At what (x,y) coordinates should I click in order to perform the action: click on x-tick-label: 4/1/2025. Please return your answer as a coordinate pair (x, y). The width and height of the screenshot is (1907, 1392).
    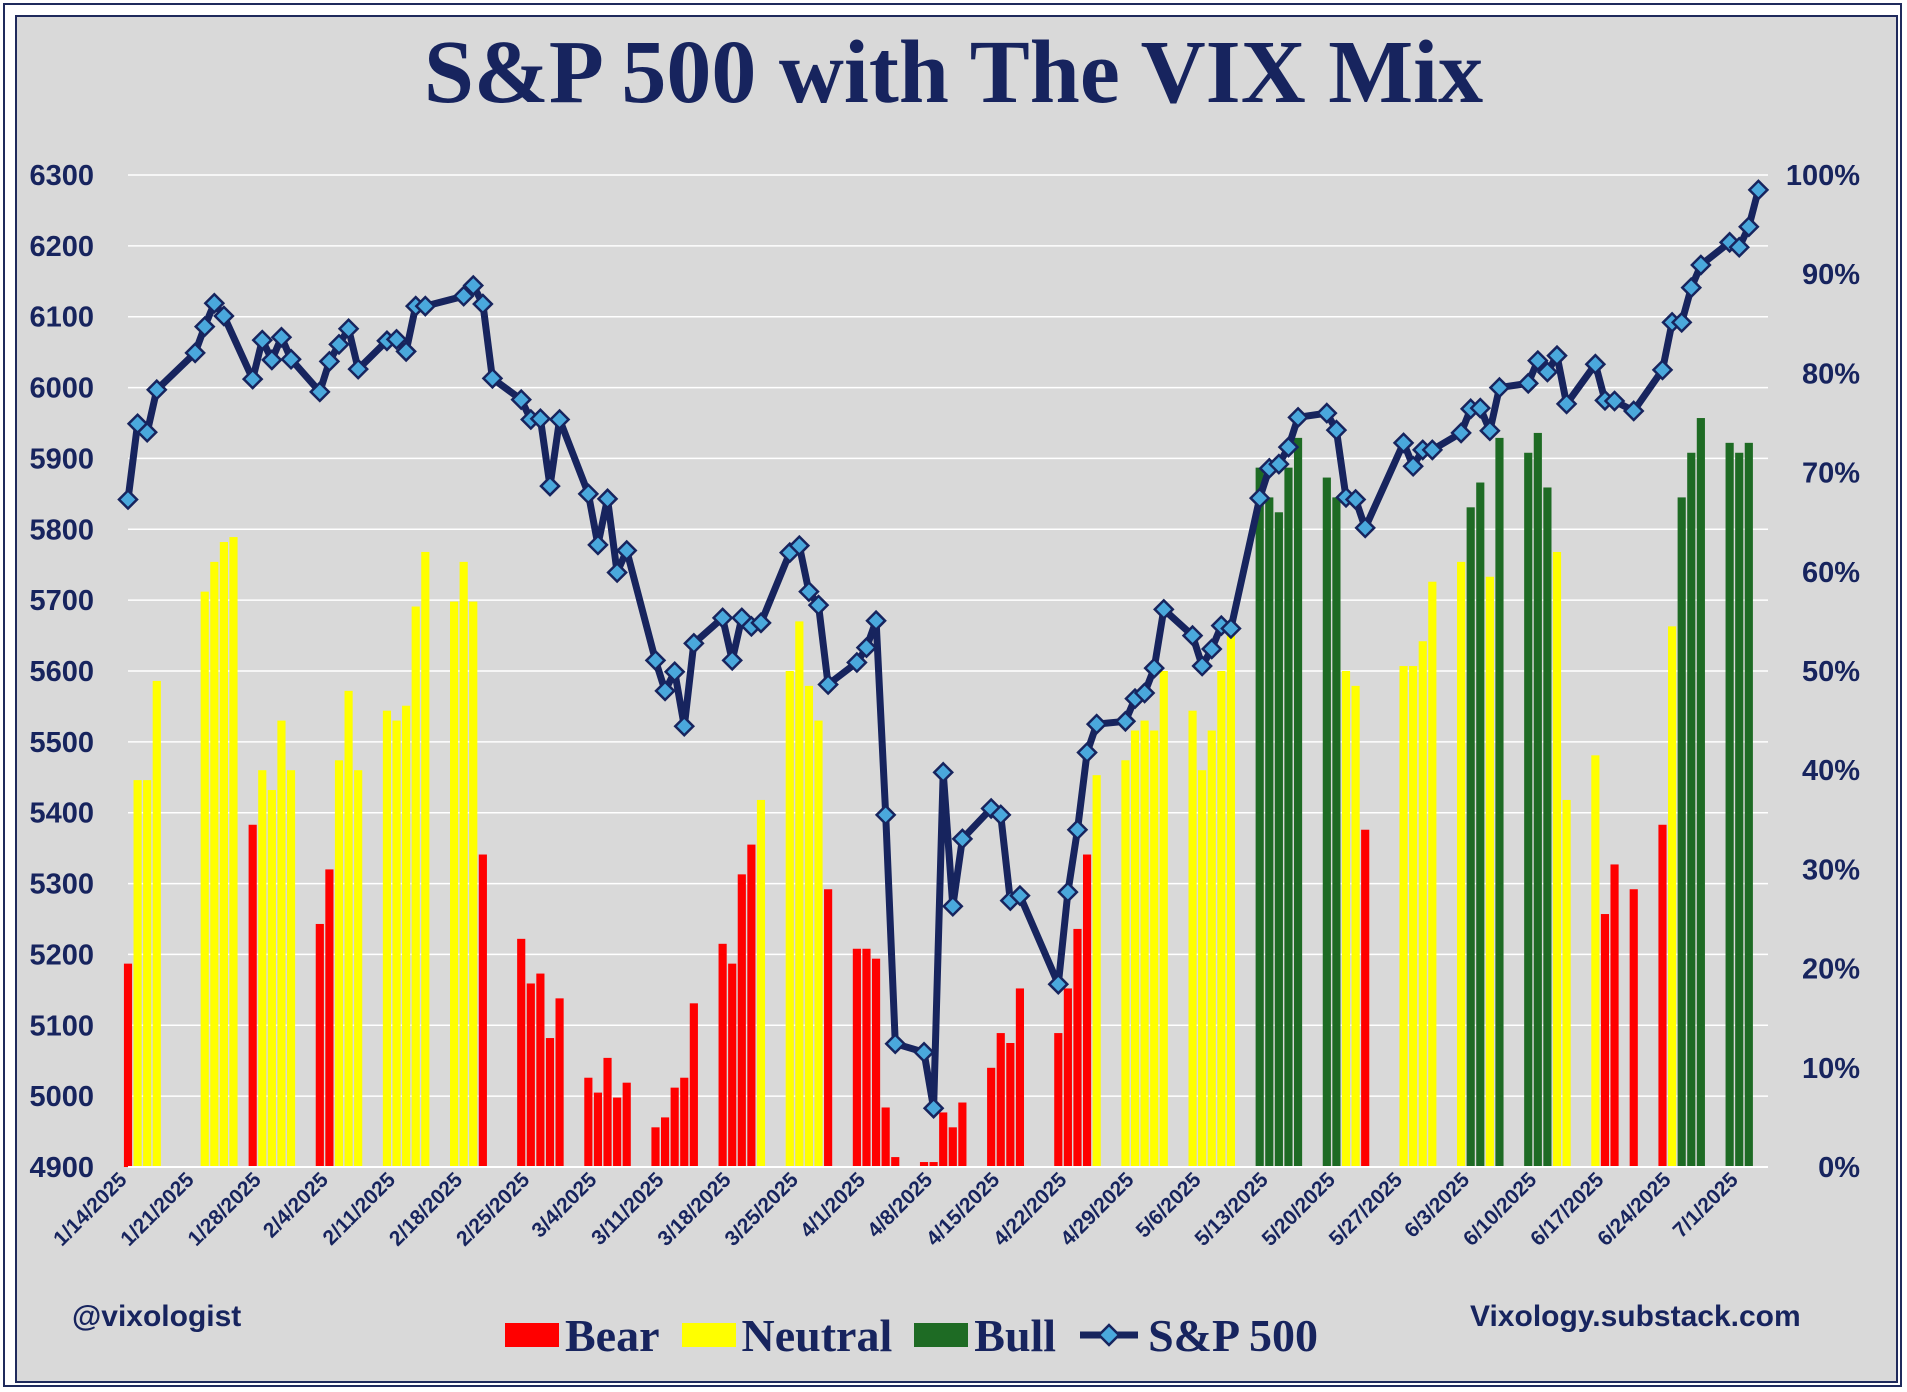
    Looking at the image, I should click on (833, 1205).